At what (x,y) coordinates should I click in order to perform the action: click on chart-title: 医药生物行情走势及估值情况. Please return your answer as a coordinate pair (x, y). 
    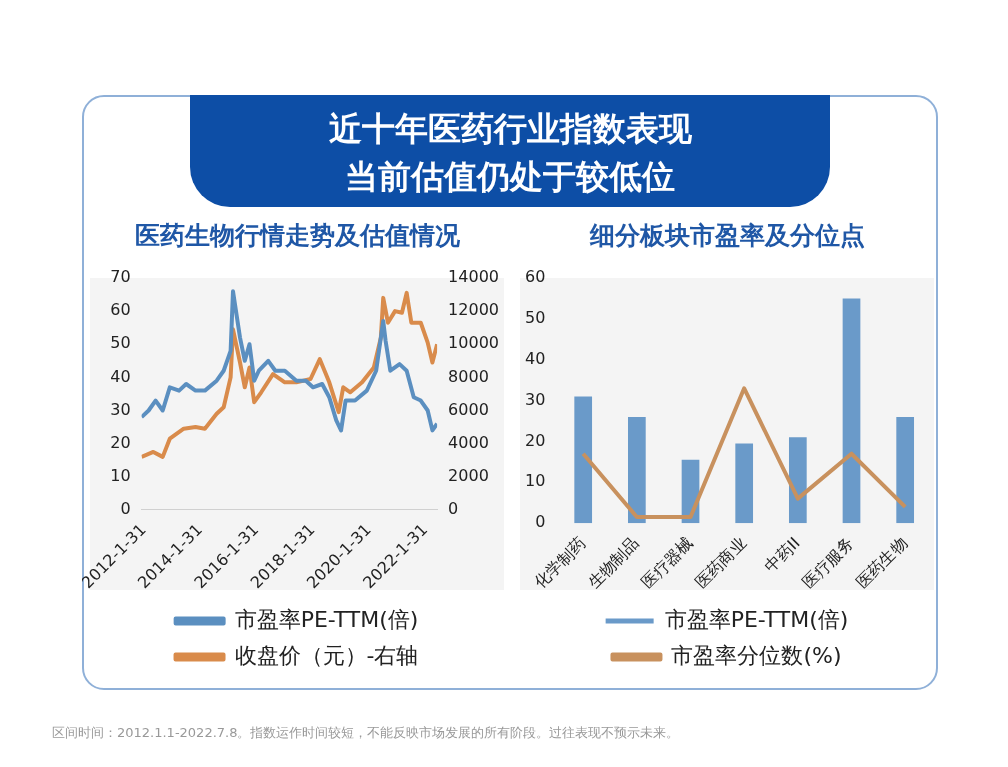
    Looking at the image, I should click on (297, 235).